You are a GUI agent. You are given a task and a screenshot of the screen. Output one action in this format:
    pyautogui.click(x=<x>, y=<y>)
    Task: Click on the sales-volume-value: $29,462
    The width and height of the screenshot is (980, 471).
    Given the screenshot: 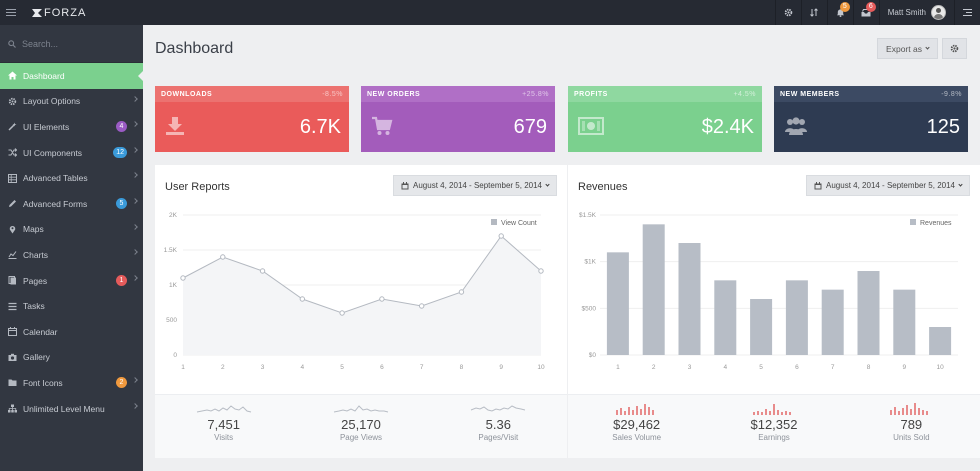 What is the action you would take?
    pyautogui.click(x=637, y=424)
    